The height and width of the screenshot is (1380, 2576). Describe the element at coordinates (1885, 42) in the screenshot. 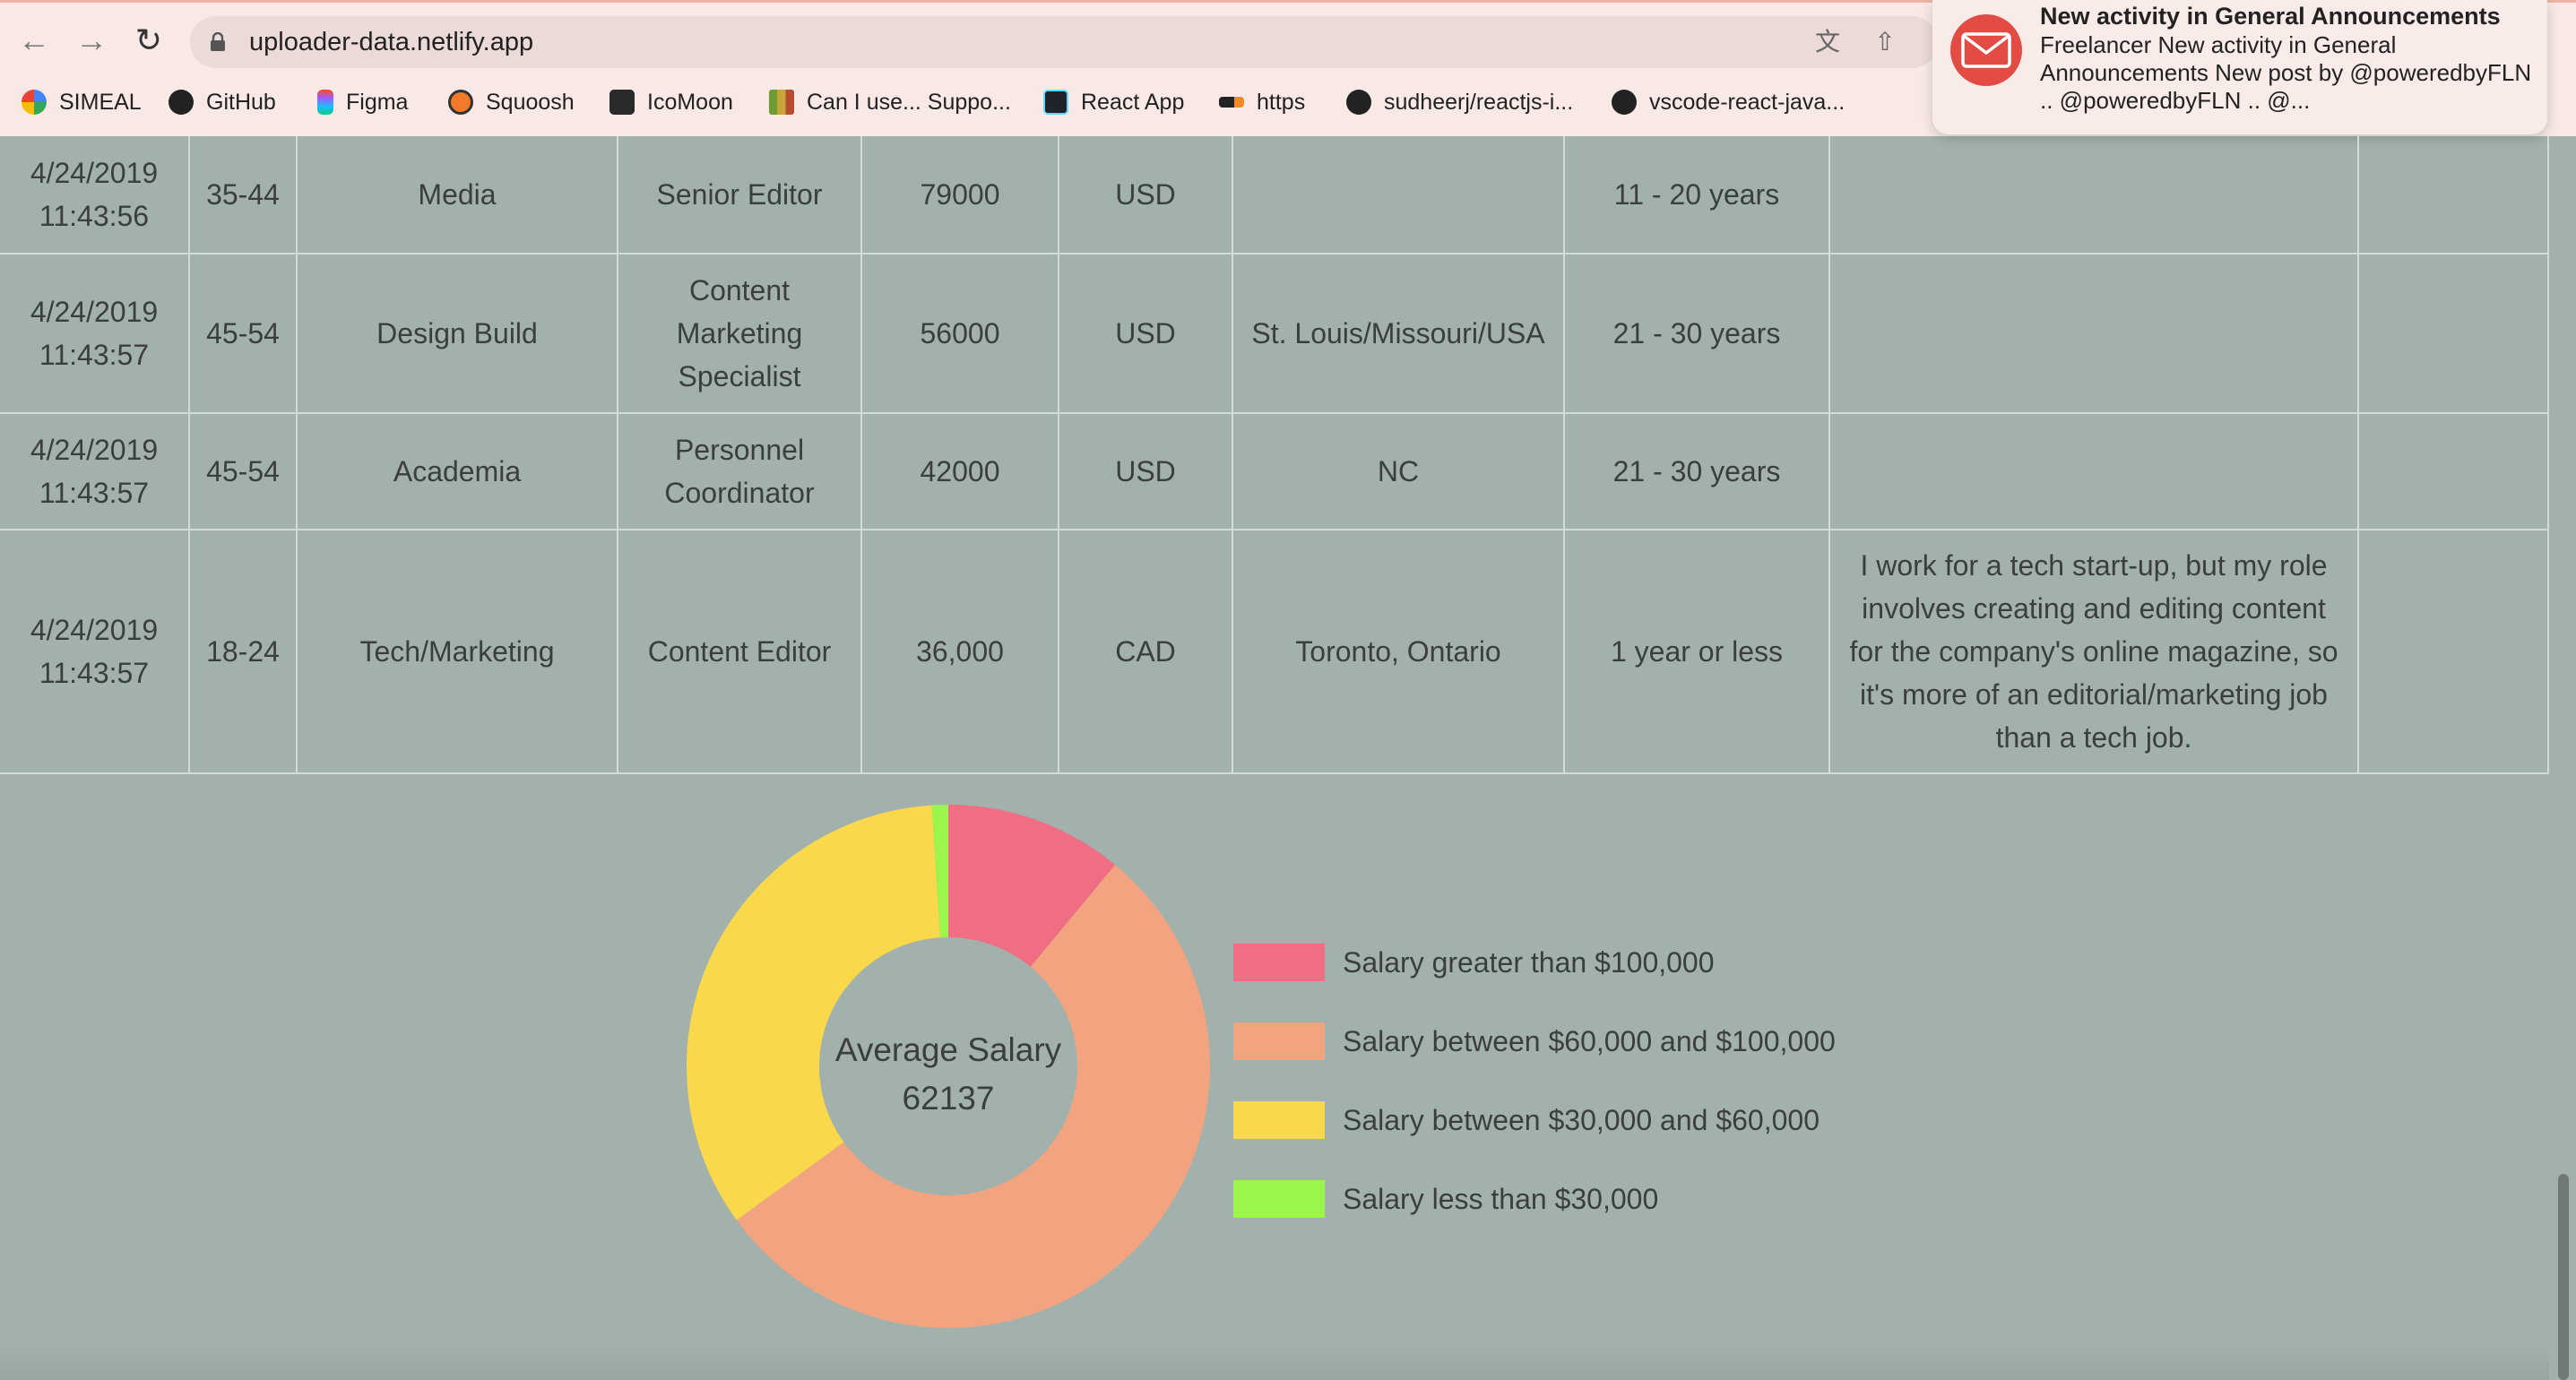

I see `share-icon: ⇧` at that location.